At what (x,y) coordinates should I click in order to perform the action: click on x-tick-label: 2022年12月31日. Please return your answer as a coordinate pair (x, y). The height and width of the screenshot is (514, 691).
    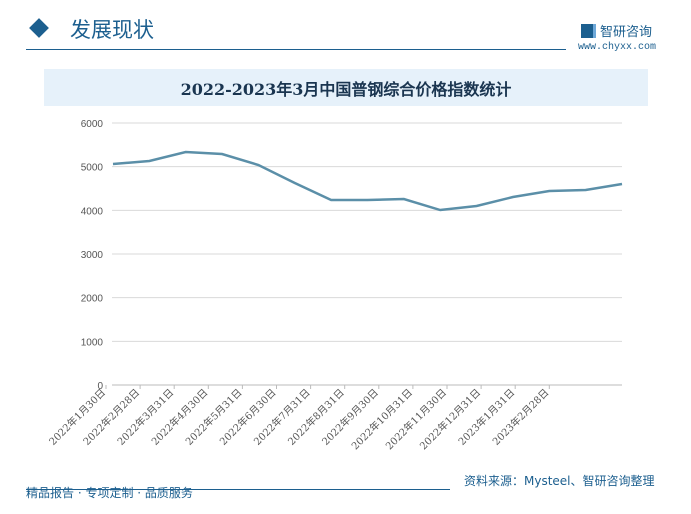
    Looking at the image, I should click on (450, 419).